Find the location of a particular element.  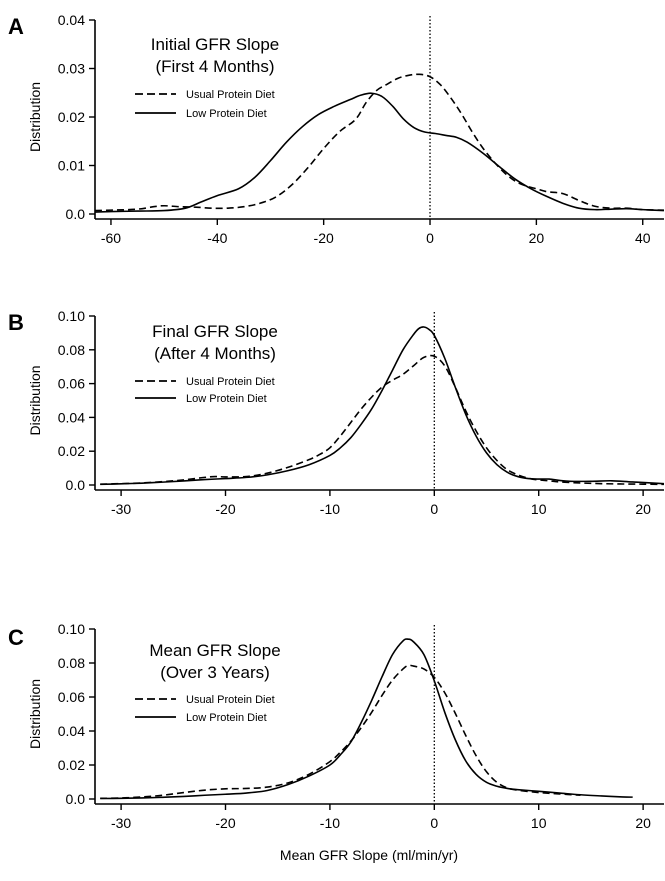

y-tick-label: 0.03 is located at coordinates (71, 69).